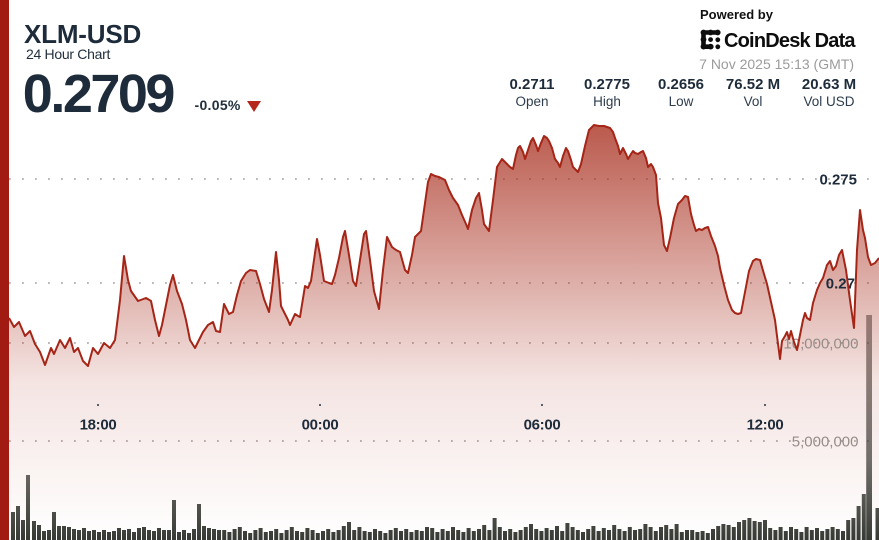  I want to click on svg-text: 06:00, so click(542, 425).